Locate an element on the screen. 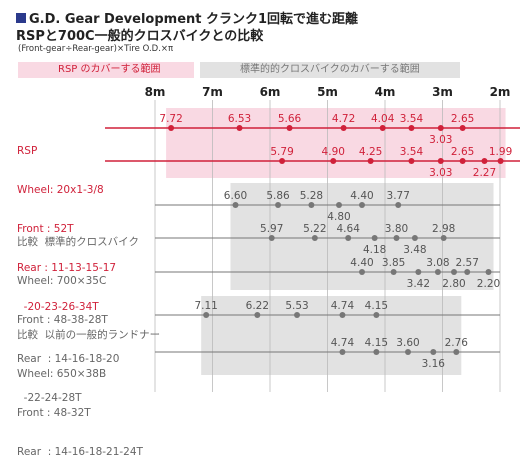 This screenshot has height=472, width=530. data-label: 4.40 is located at coordinates (361, 263).